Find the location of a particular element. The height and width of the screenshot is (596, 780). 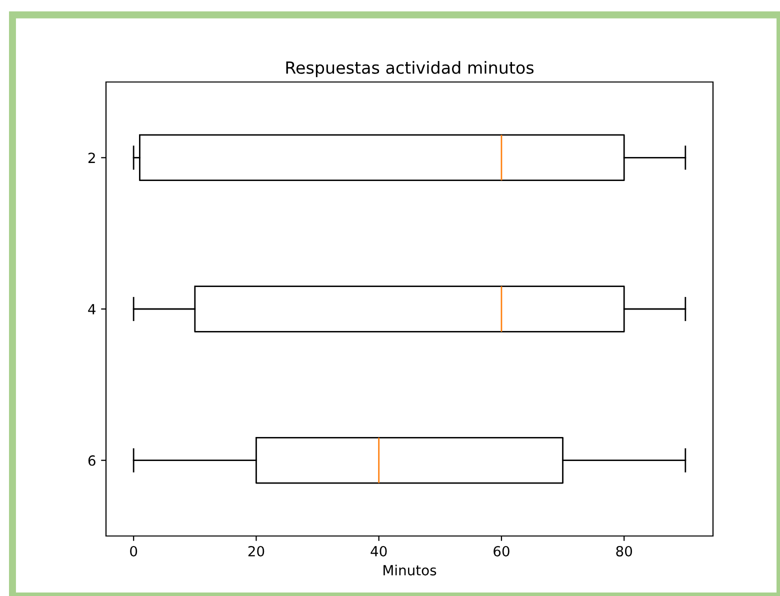

x-tick-label: 20 is located at coordinates (256, 551).